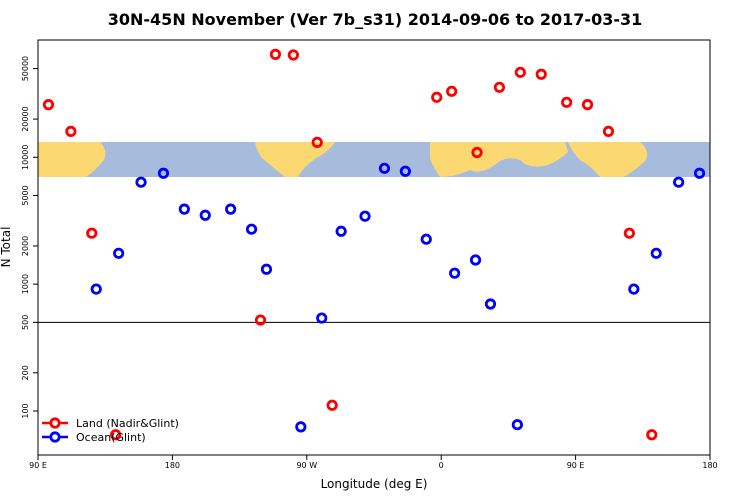 The height and width of the screenshot is (504, 750). Describe the element at coordinates (441, 465) in the screenshot. I see `x-tick-label: 0` at that location.